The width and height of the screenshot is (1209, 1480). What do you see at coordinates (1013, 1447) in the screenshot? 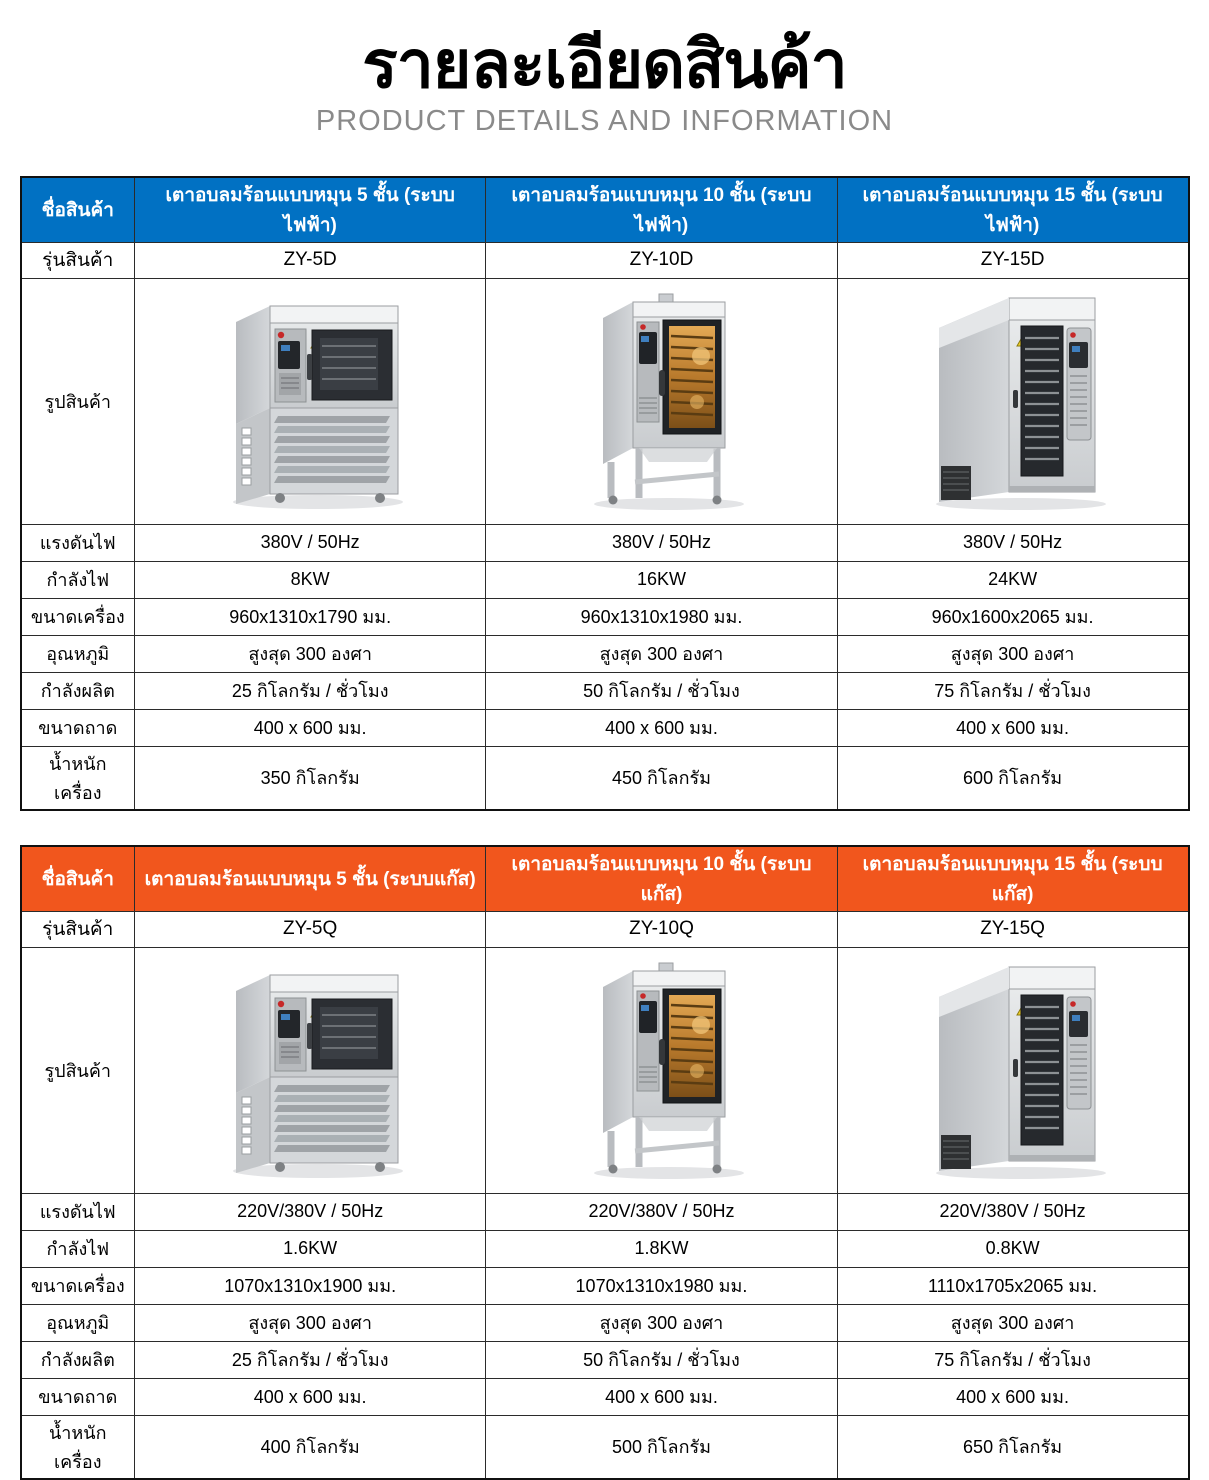
I see `weight-value: 650 กิโลกรัม` at bounding box center [1013, 1447].